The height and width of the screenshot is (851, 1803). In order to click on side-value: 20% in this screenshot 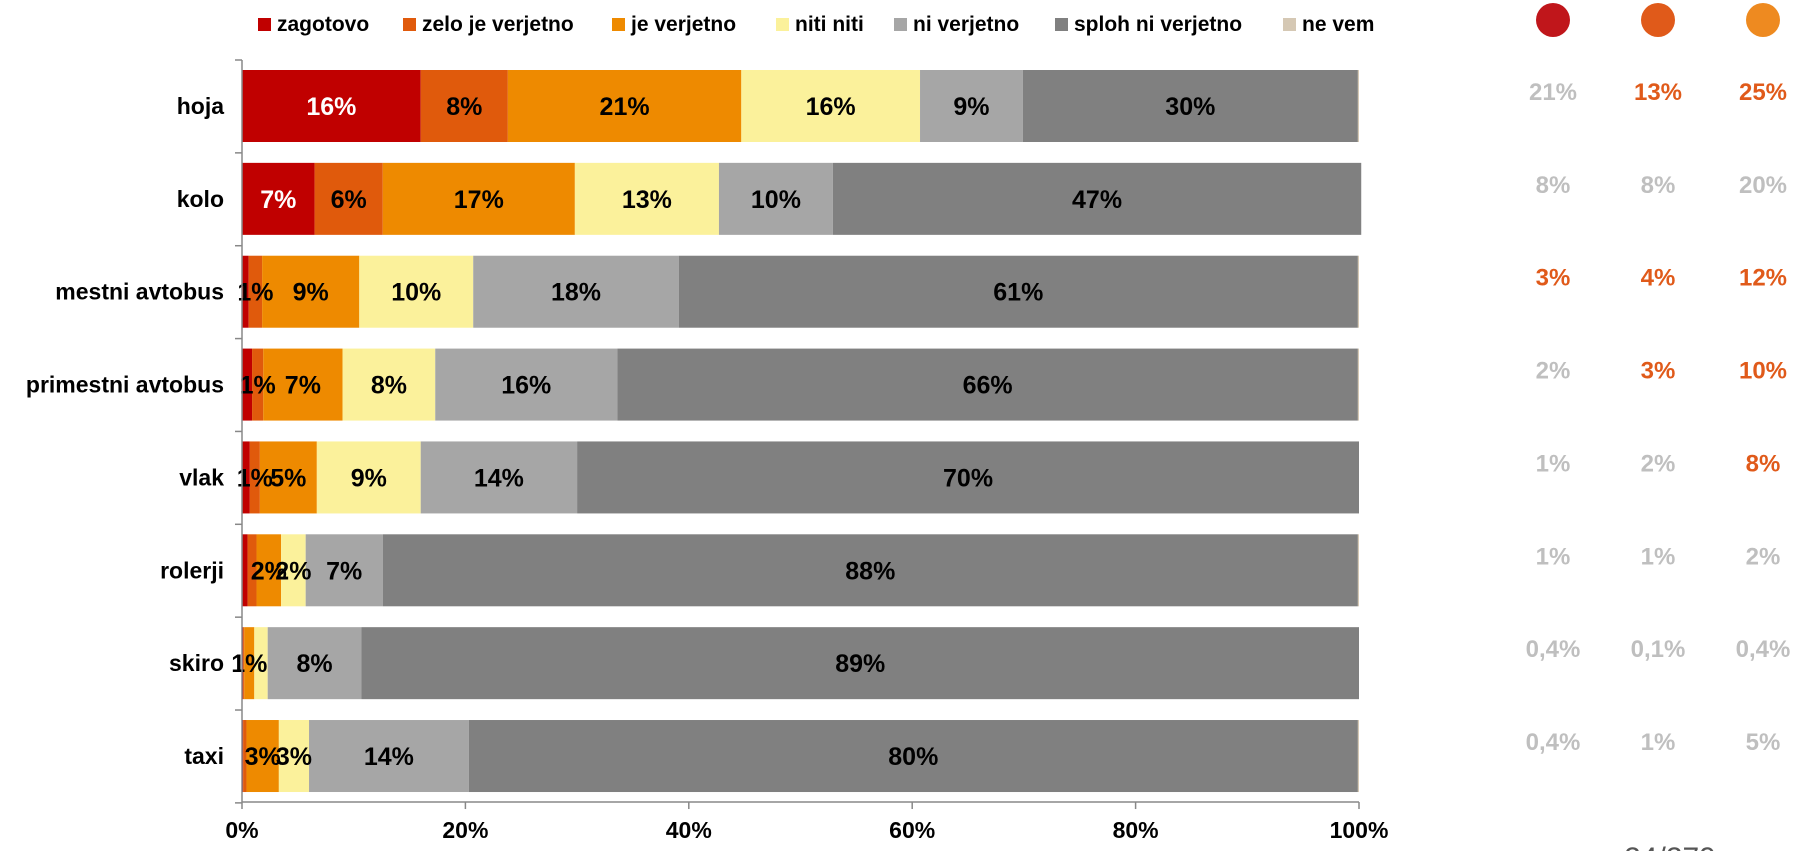, I will do `click(1763, 185)`.